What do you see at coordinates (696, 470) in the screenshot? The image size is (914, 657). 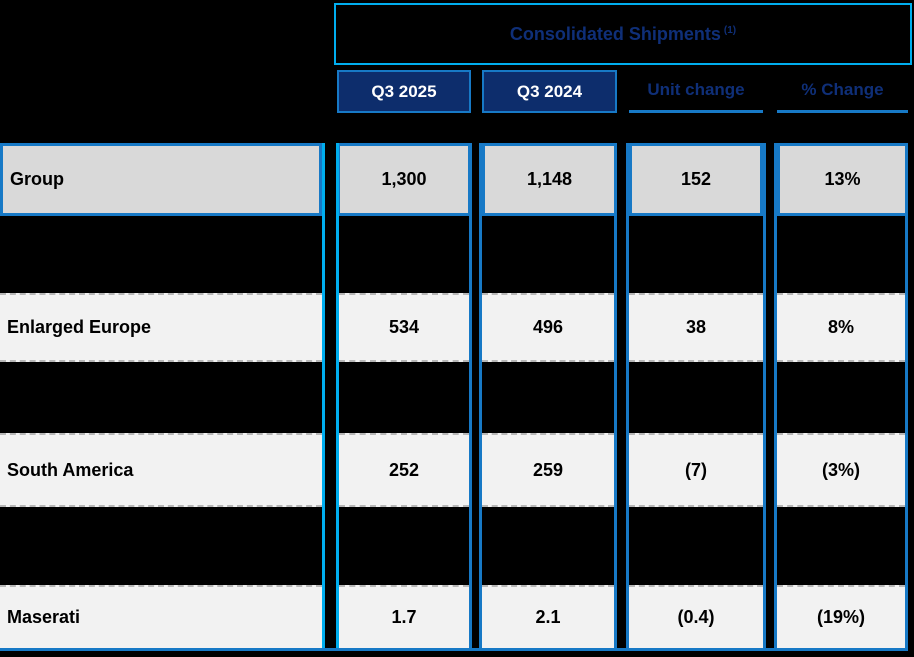 I see `cell-south-america-unit-change: (7)` at bounding box center [696, 470].